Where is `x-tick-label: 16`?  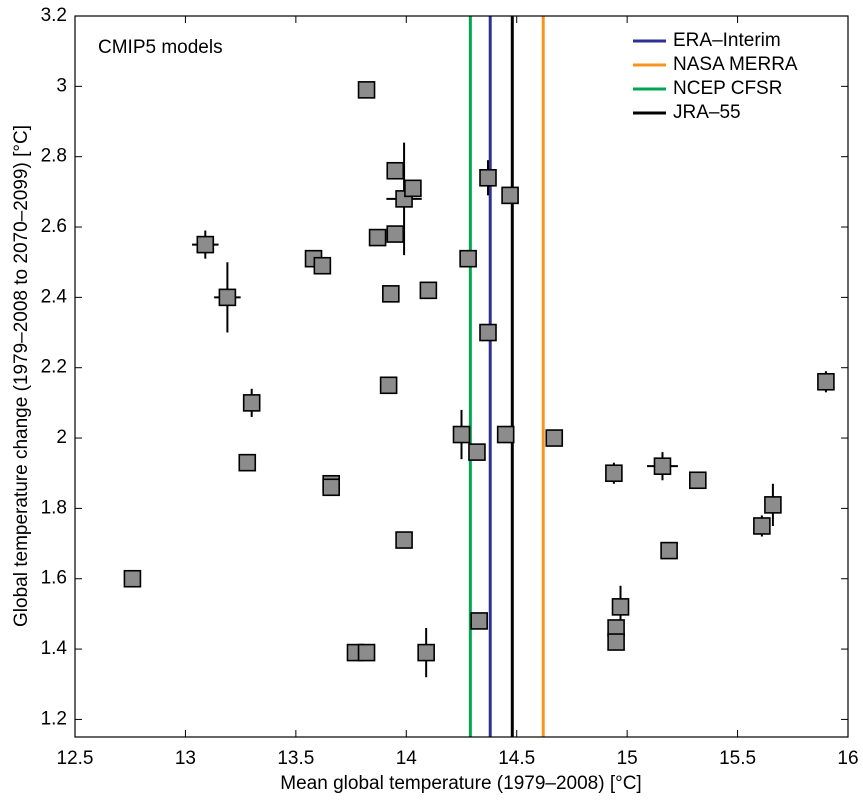
x-tick-label: 16 is located at coordinates (847, 758).